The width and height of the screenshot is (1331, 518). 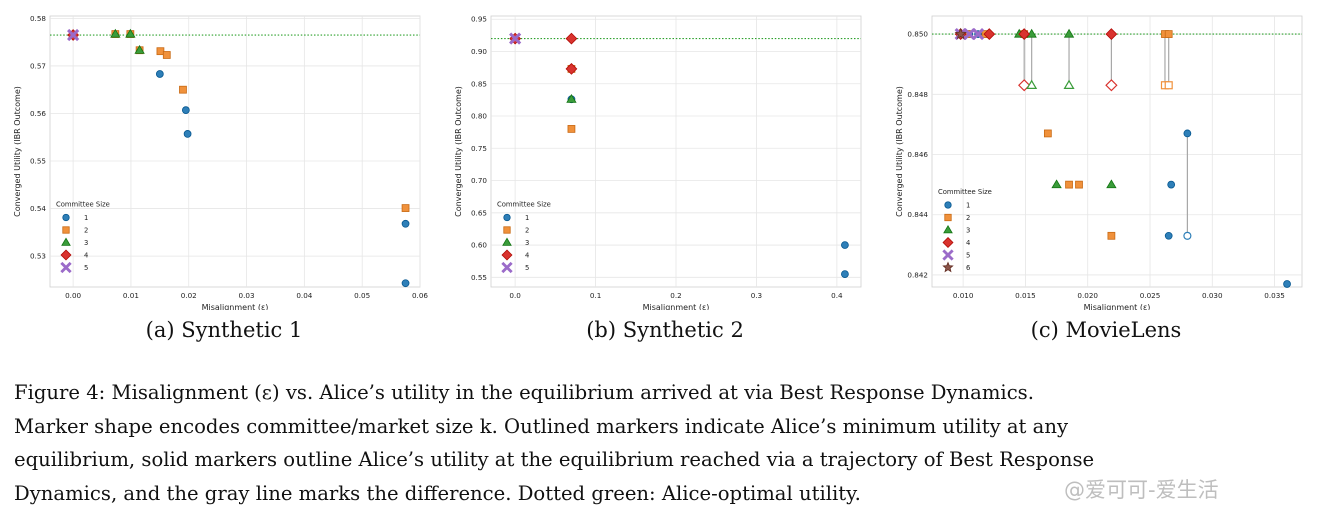 I want to click on watermark: @爱可可-爱生活, so click(x=1141, y=490).